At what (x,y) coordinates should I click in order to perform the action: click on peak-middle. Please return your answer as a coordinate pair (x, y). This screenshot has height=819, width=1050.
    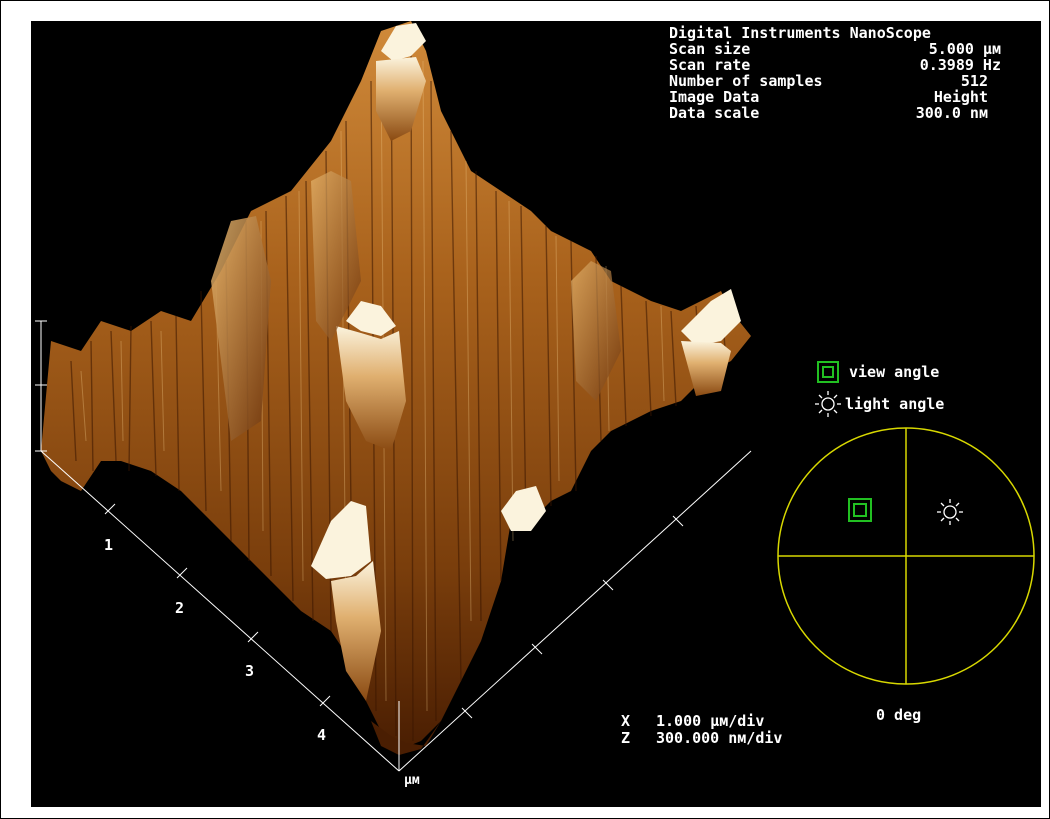
    Looking at the image, I should click on (371, 318).